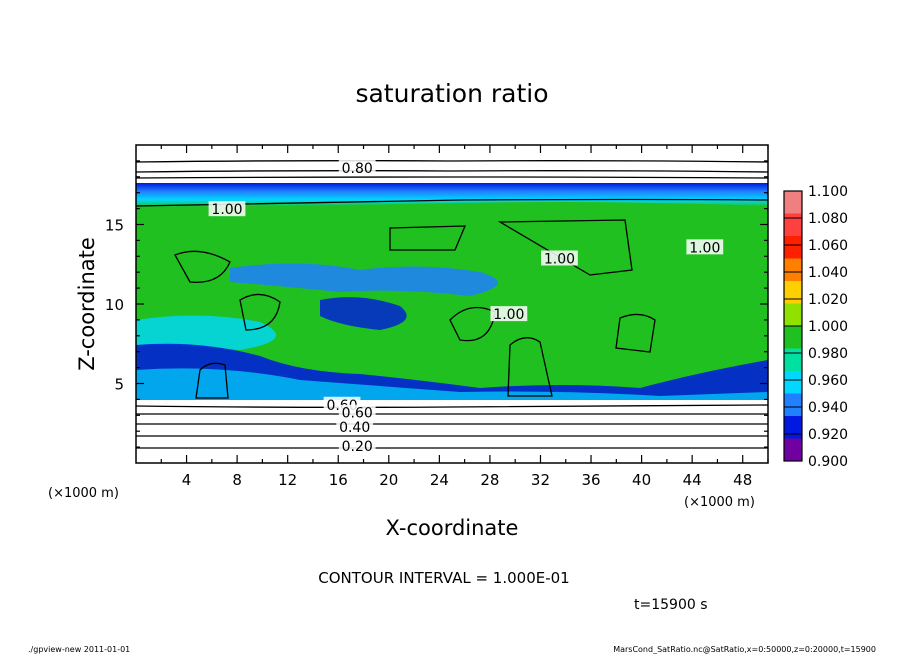 The height and width of the screenshot is (654, 904). I want to click on x-tick-label: 36, so click(590, 480).